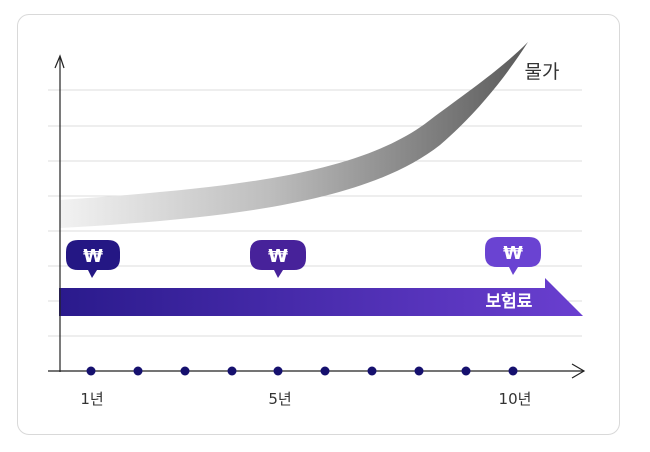  I want to click on y-axis-arrow-icon, so click(59, 61).